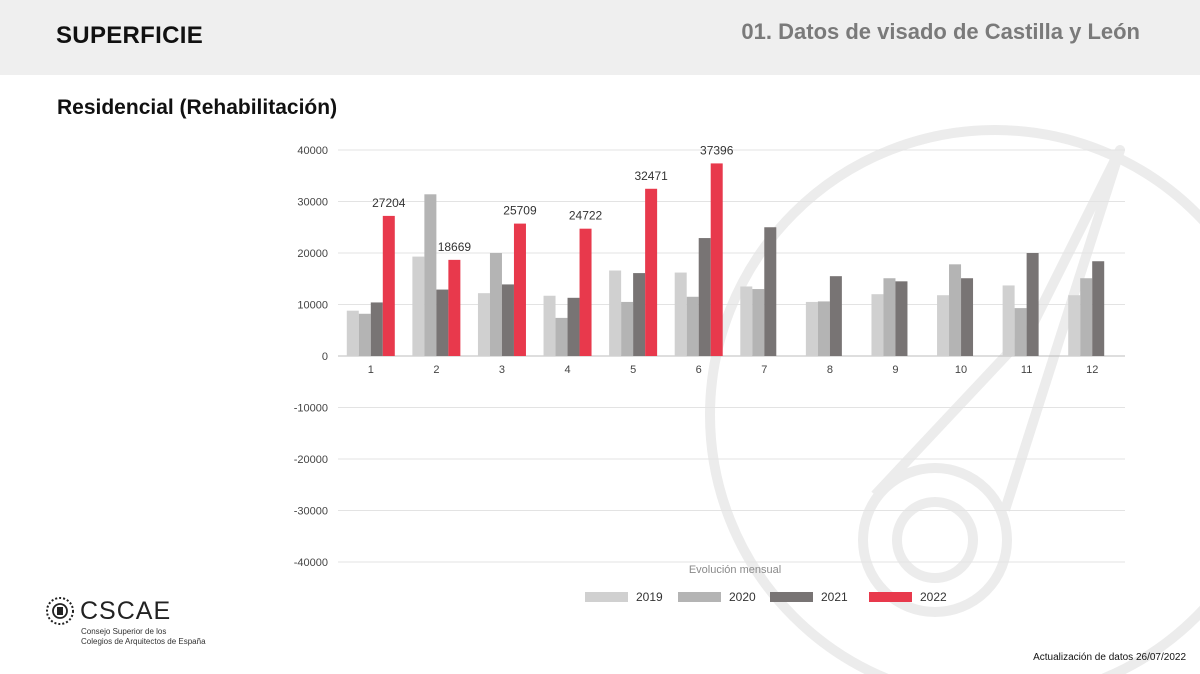 This screenshot has width=1200, height=674. I want to click on bar-2021-m1, so click(376, 329).